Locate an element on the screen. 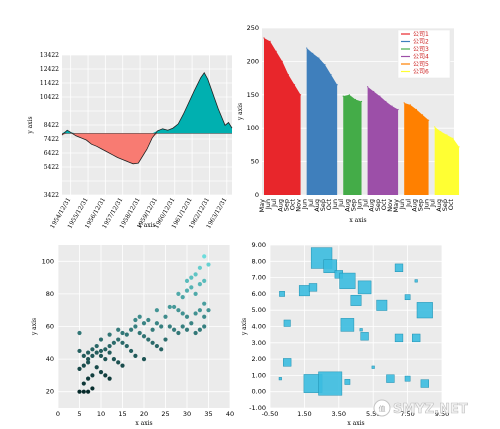 The width and height of the screenshot is (500, 429). xtick-label: -0.50 is located at coordinates (270, 414).